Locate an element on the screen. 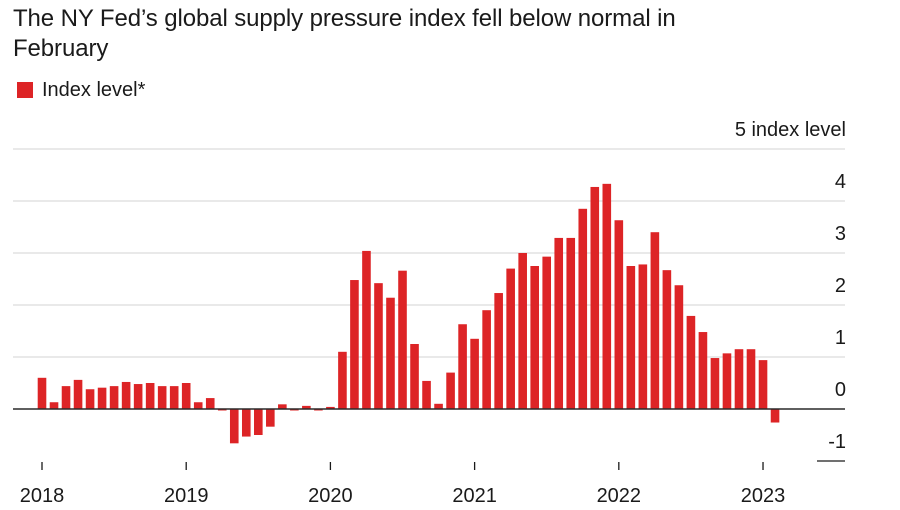 This screenshot has width=900, height=510. legend: Index level* is located at coordinates (81, 90).